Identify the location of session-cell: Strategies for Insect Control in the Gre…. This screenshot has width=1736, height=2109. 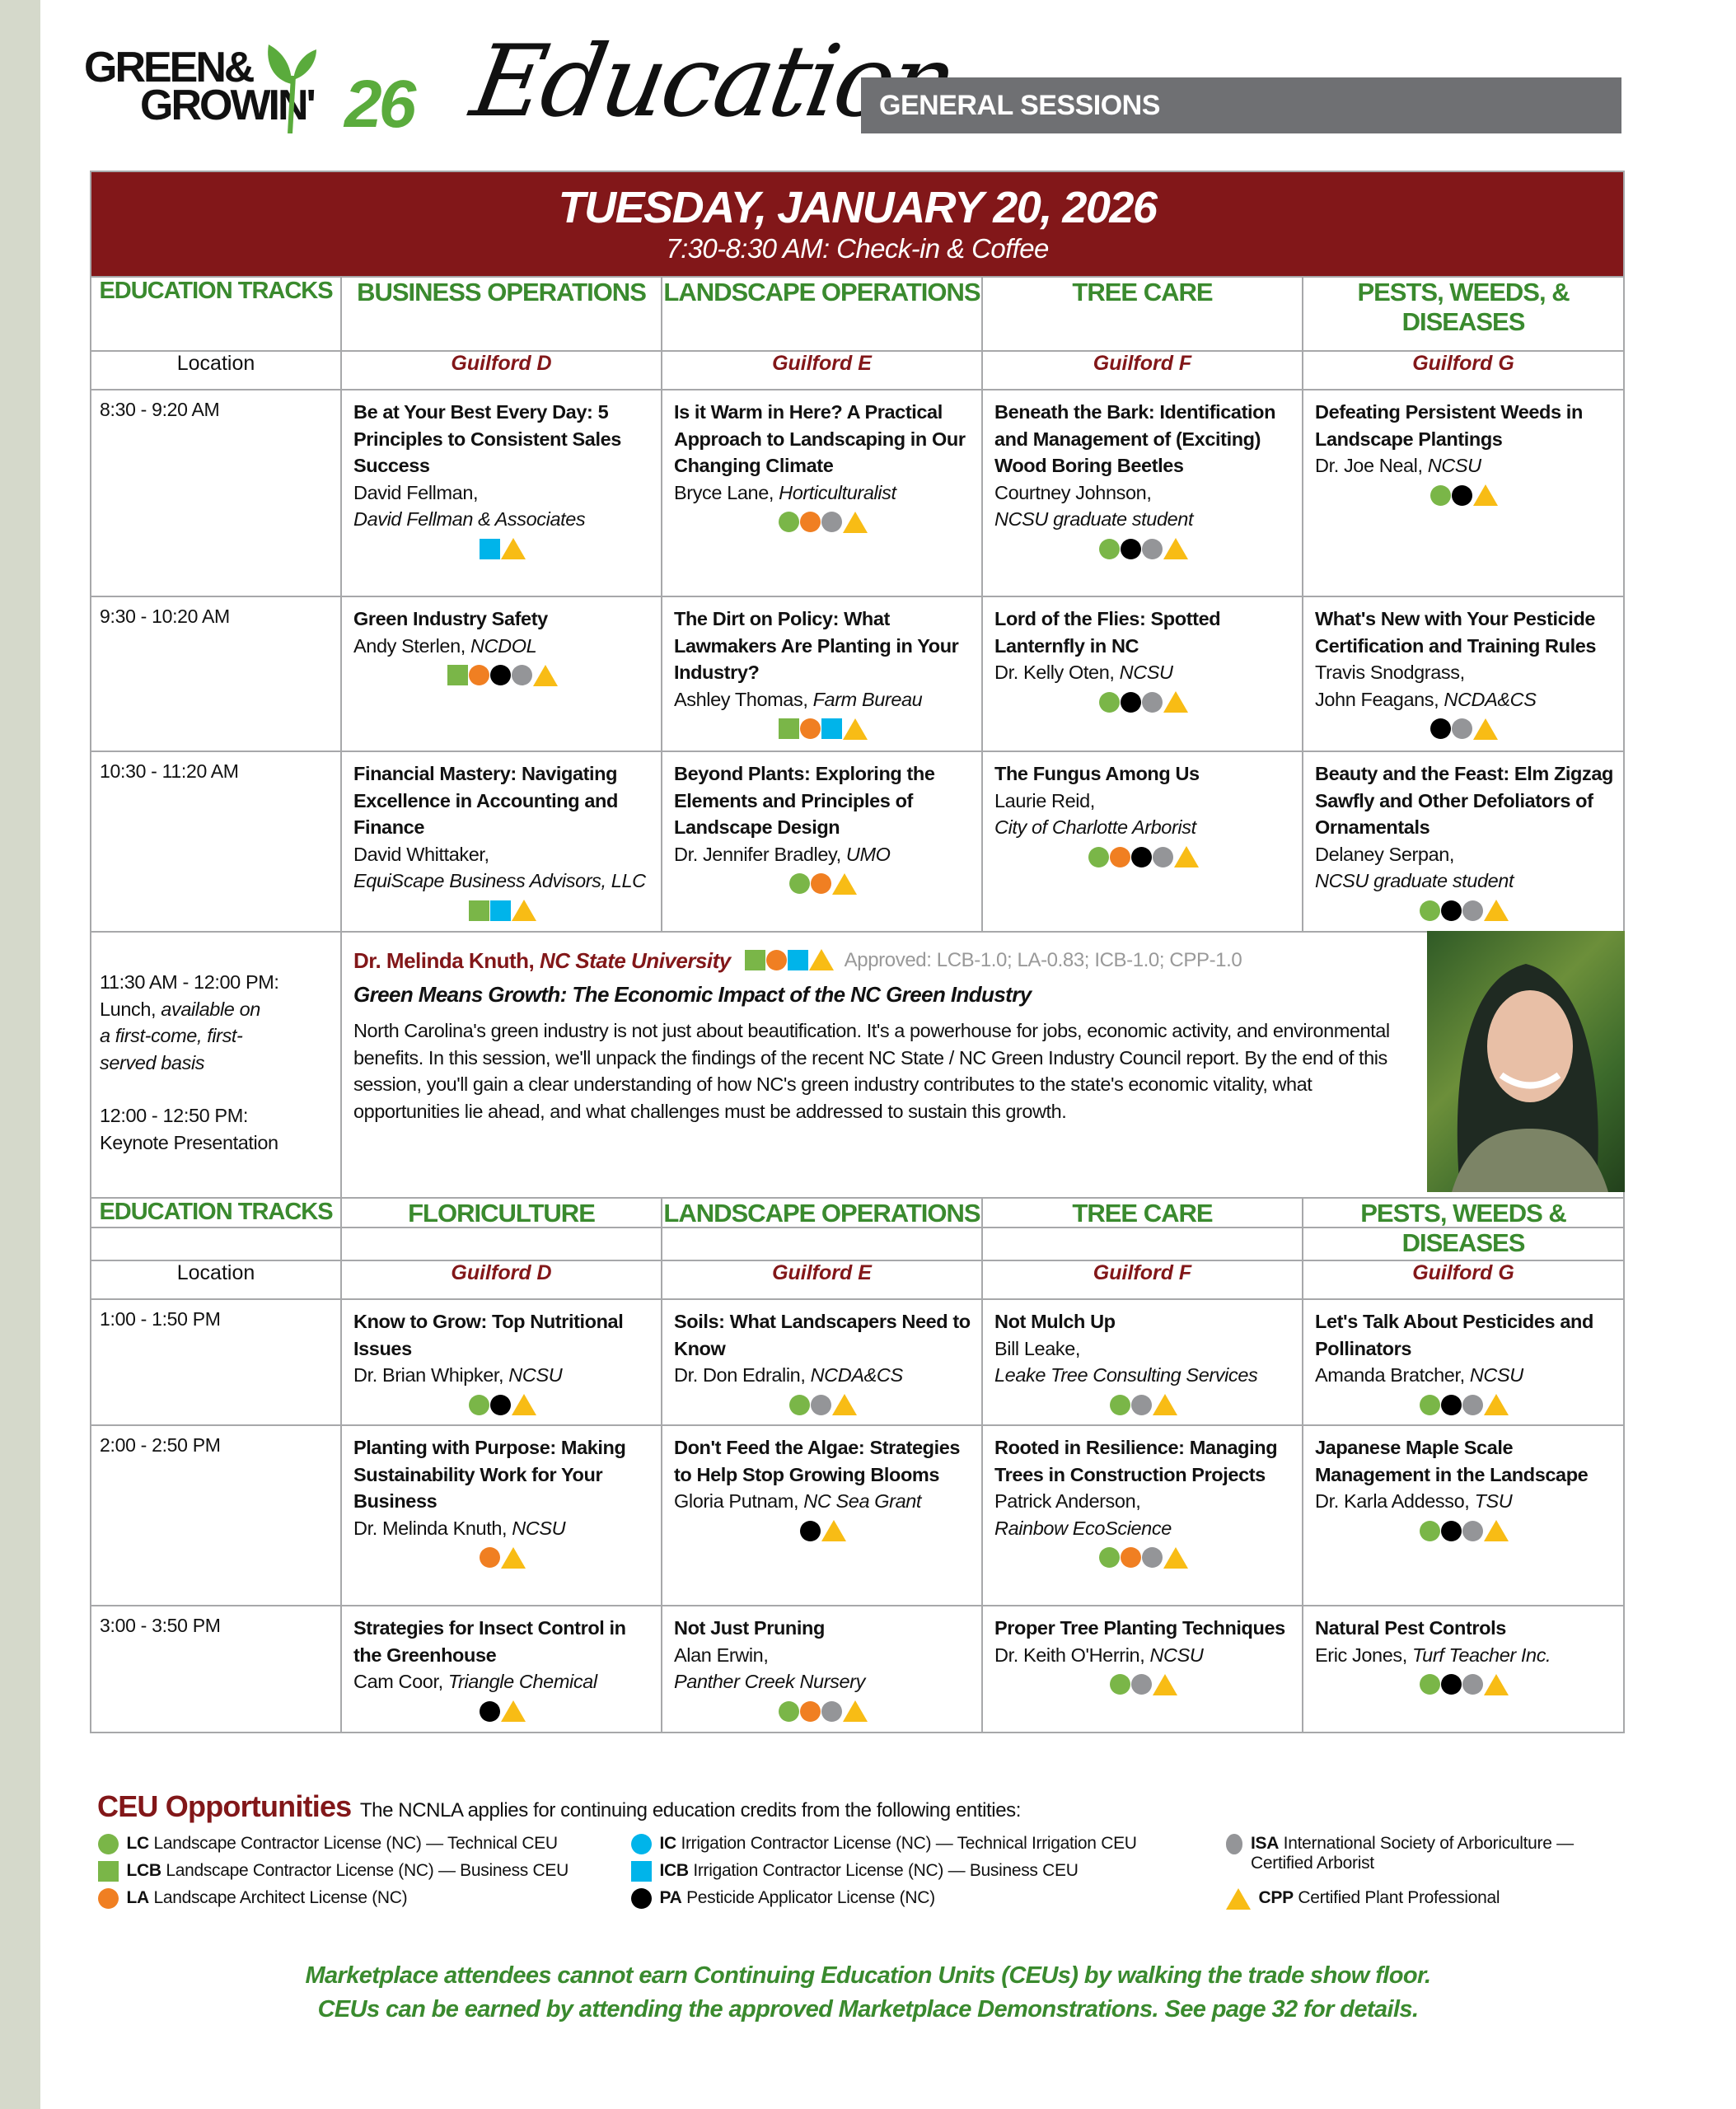
(501, 1669).